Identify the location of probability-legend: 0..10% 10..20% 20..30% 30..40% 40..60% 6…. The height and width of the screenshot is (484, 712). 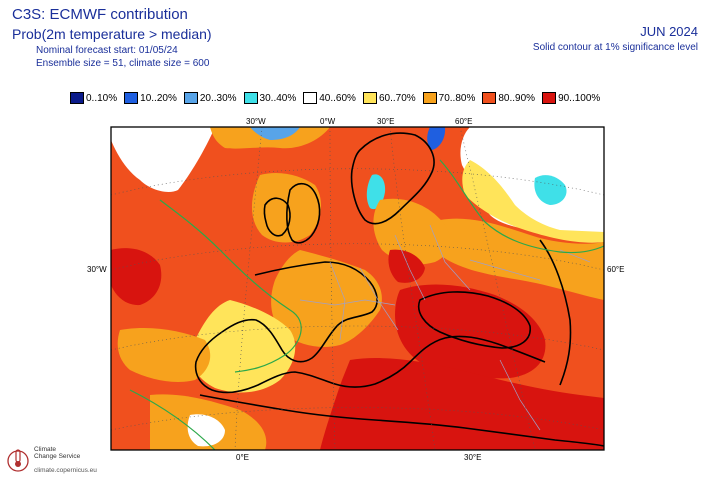
(338, 98).